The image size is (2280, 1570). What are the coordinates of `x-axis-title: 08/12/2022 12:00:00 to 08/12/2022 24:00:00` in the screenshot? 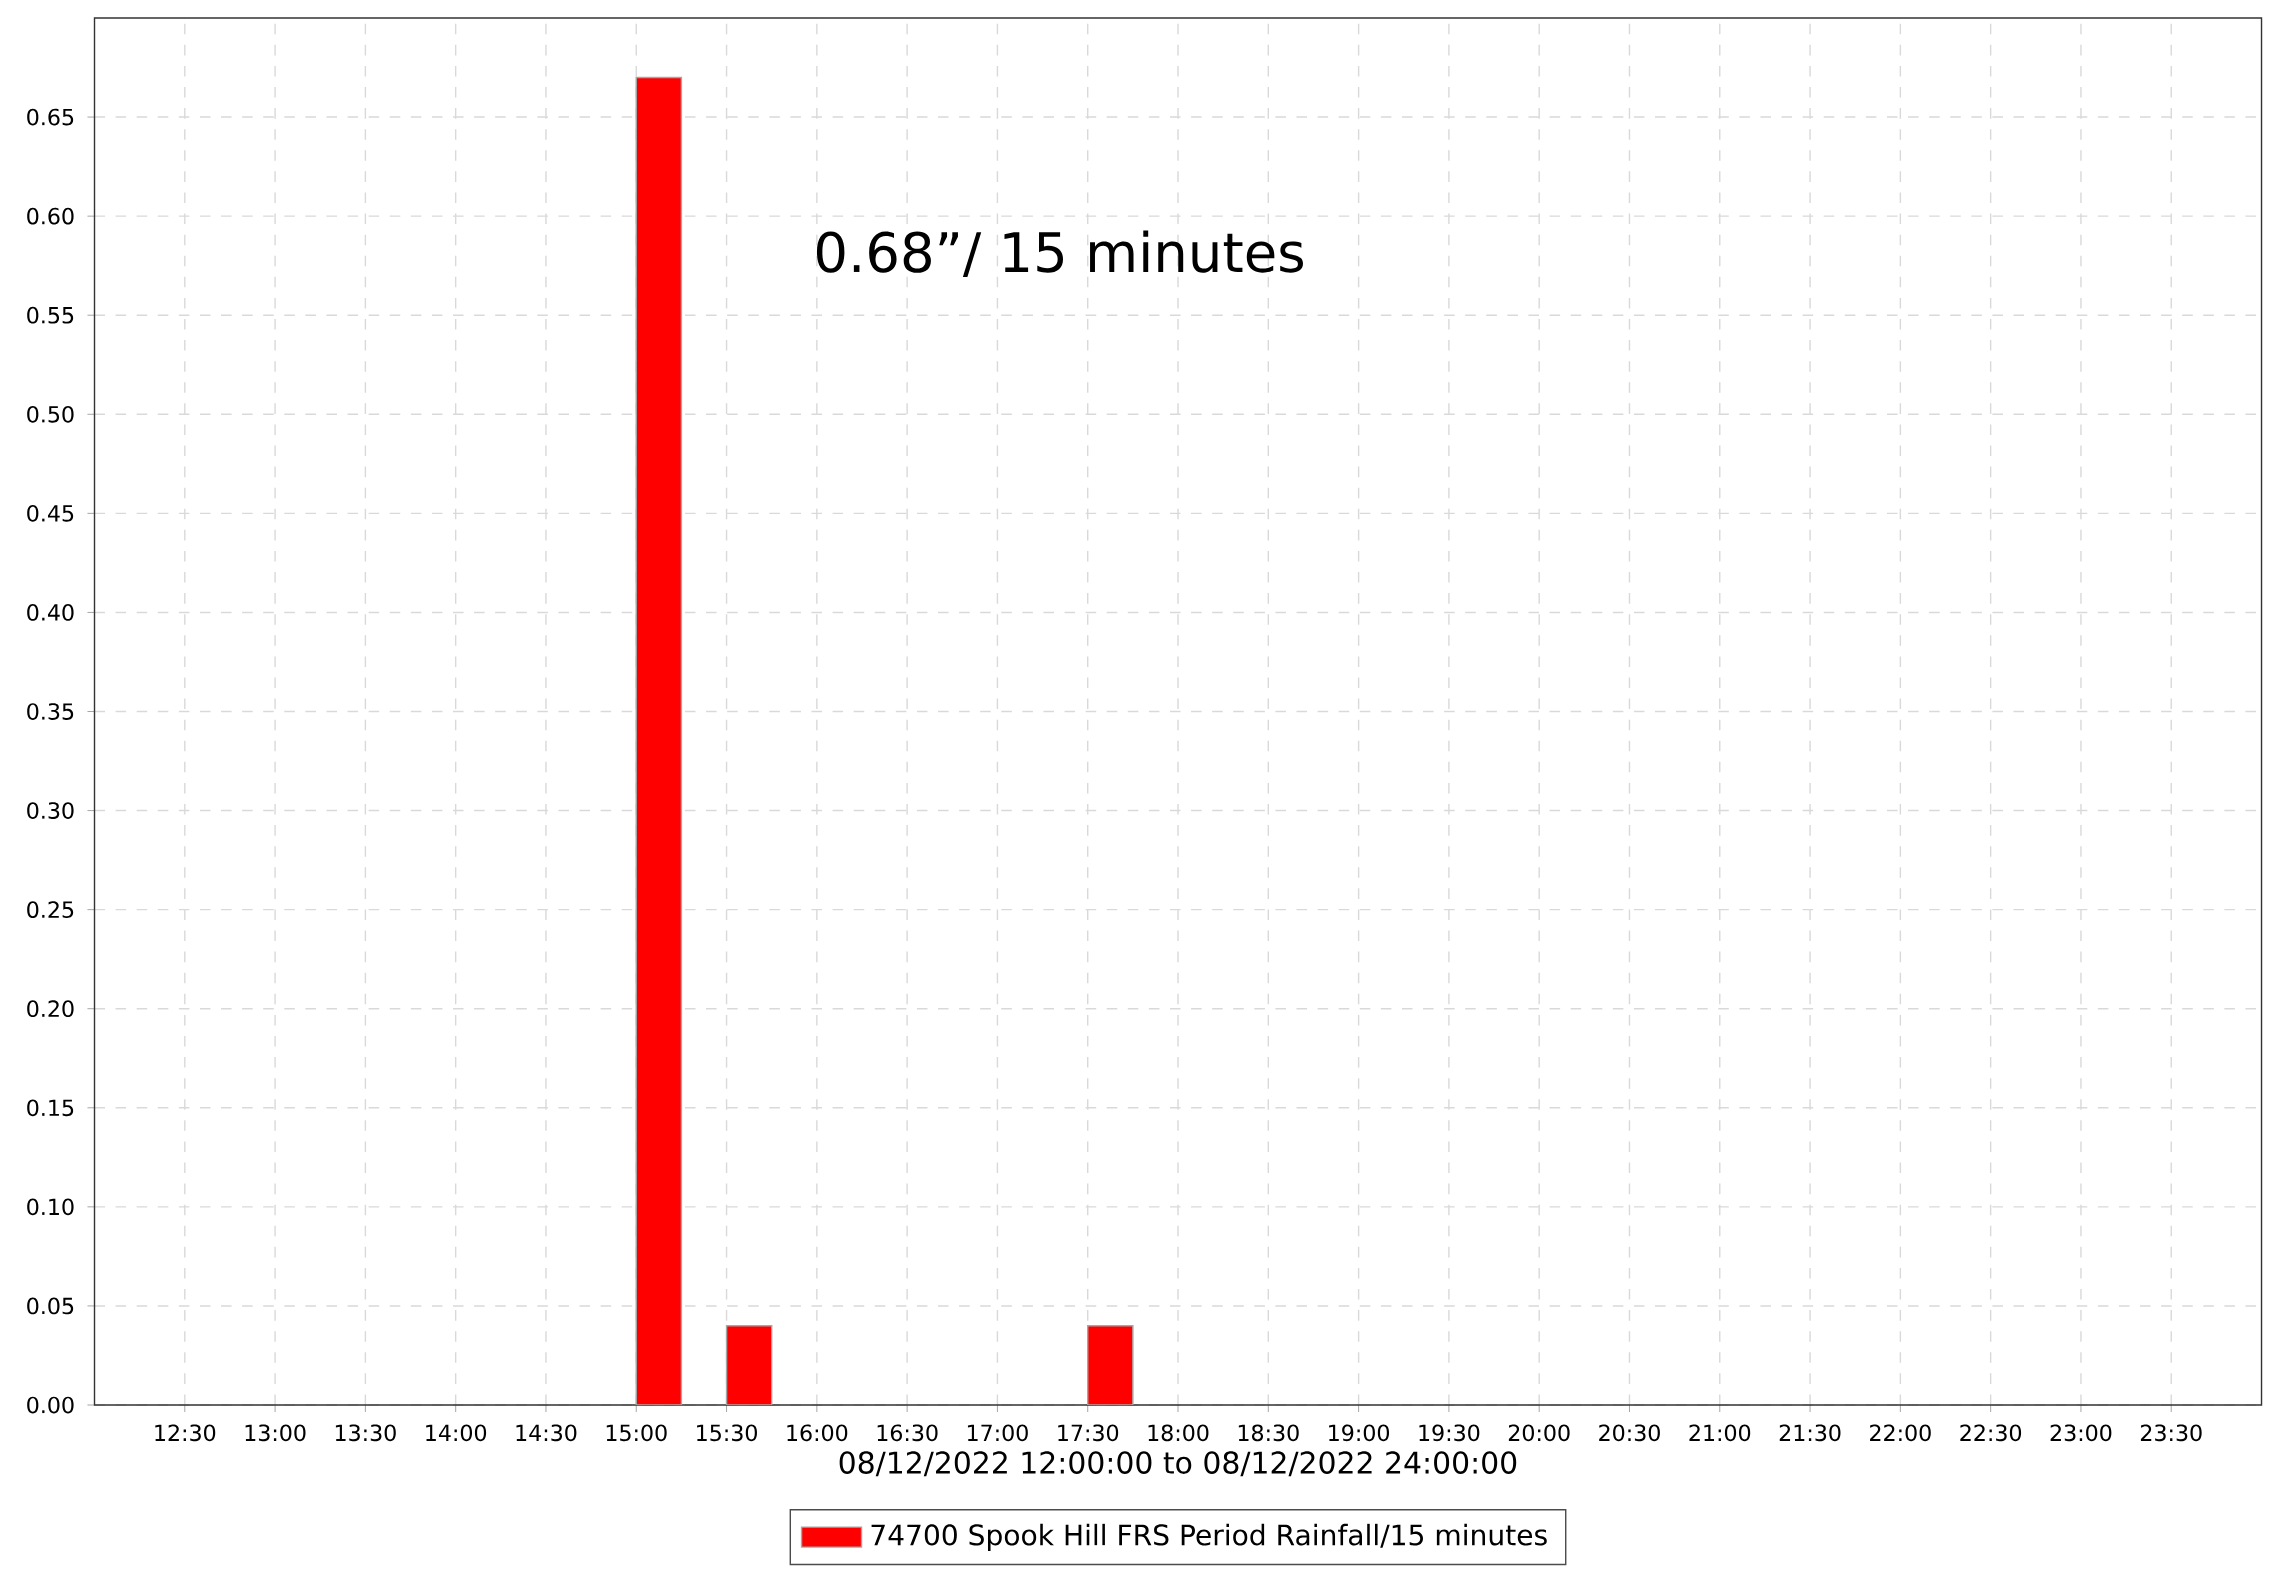 It's located at (1178, 1464).